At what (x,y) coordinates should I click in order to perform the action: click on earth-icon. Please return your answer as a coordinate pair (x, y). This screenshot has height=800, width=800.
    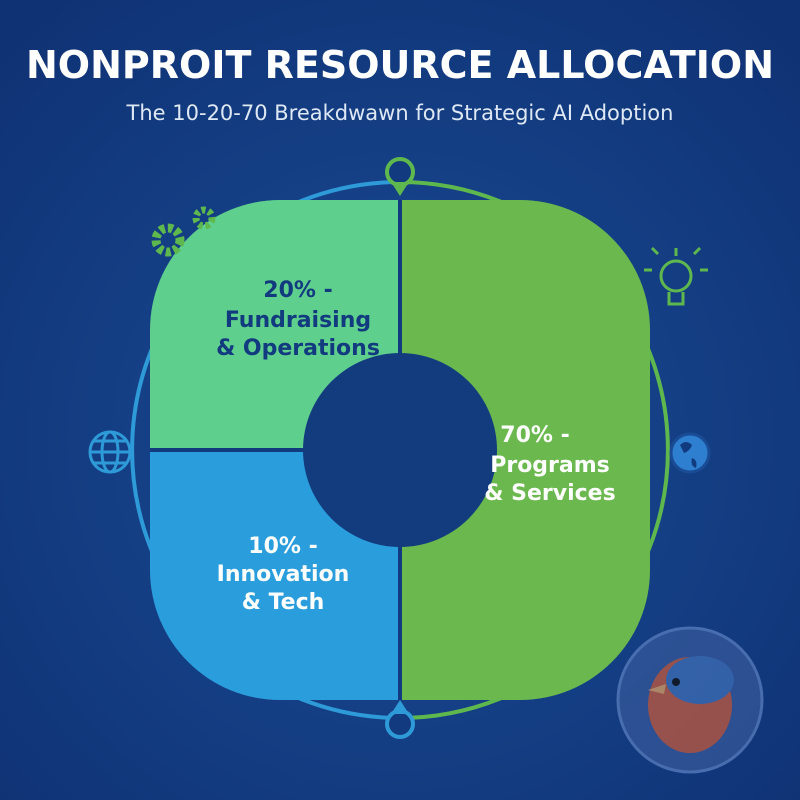
    Looking at the image, I should click on (690, 453).